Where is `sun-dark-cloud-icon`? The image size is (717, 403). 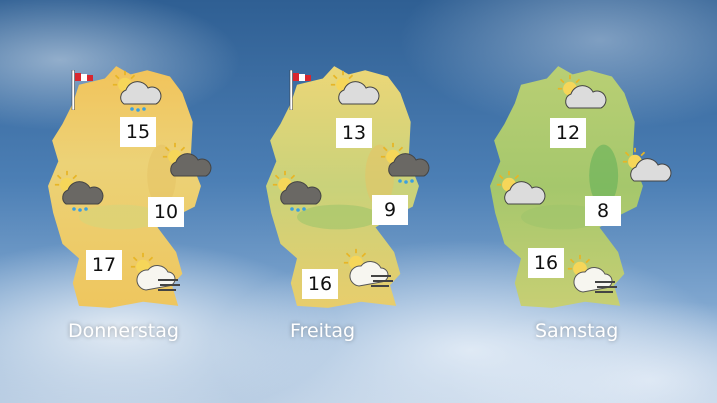 sun-dark-cloud-icon is located at coordinates (188, 166).